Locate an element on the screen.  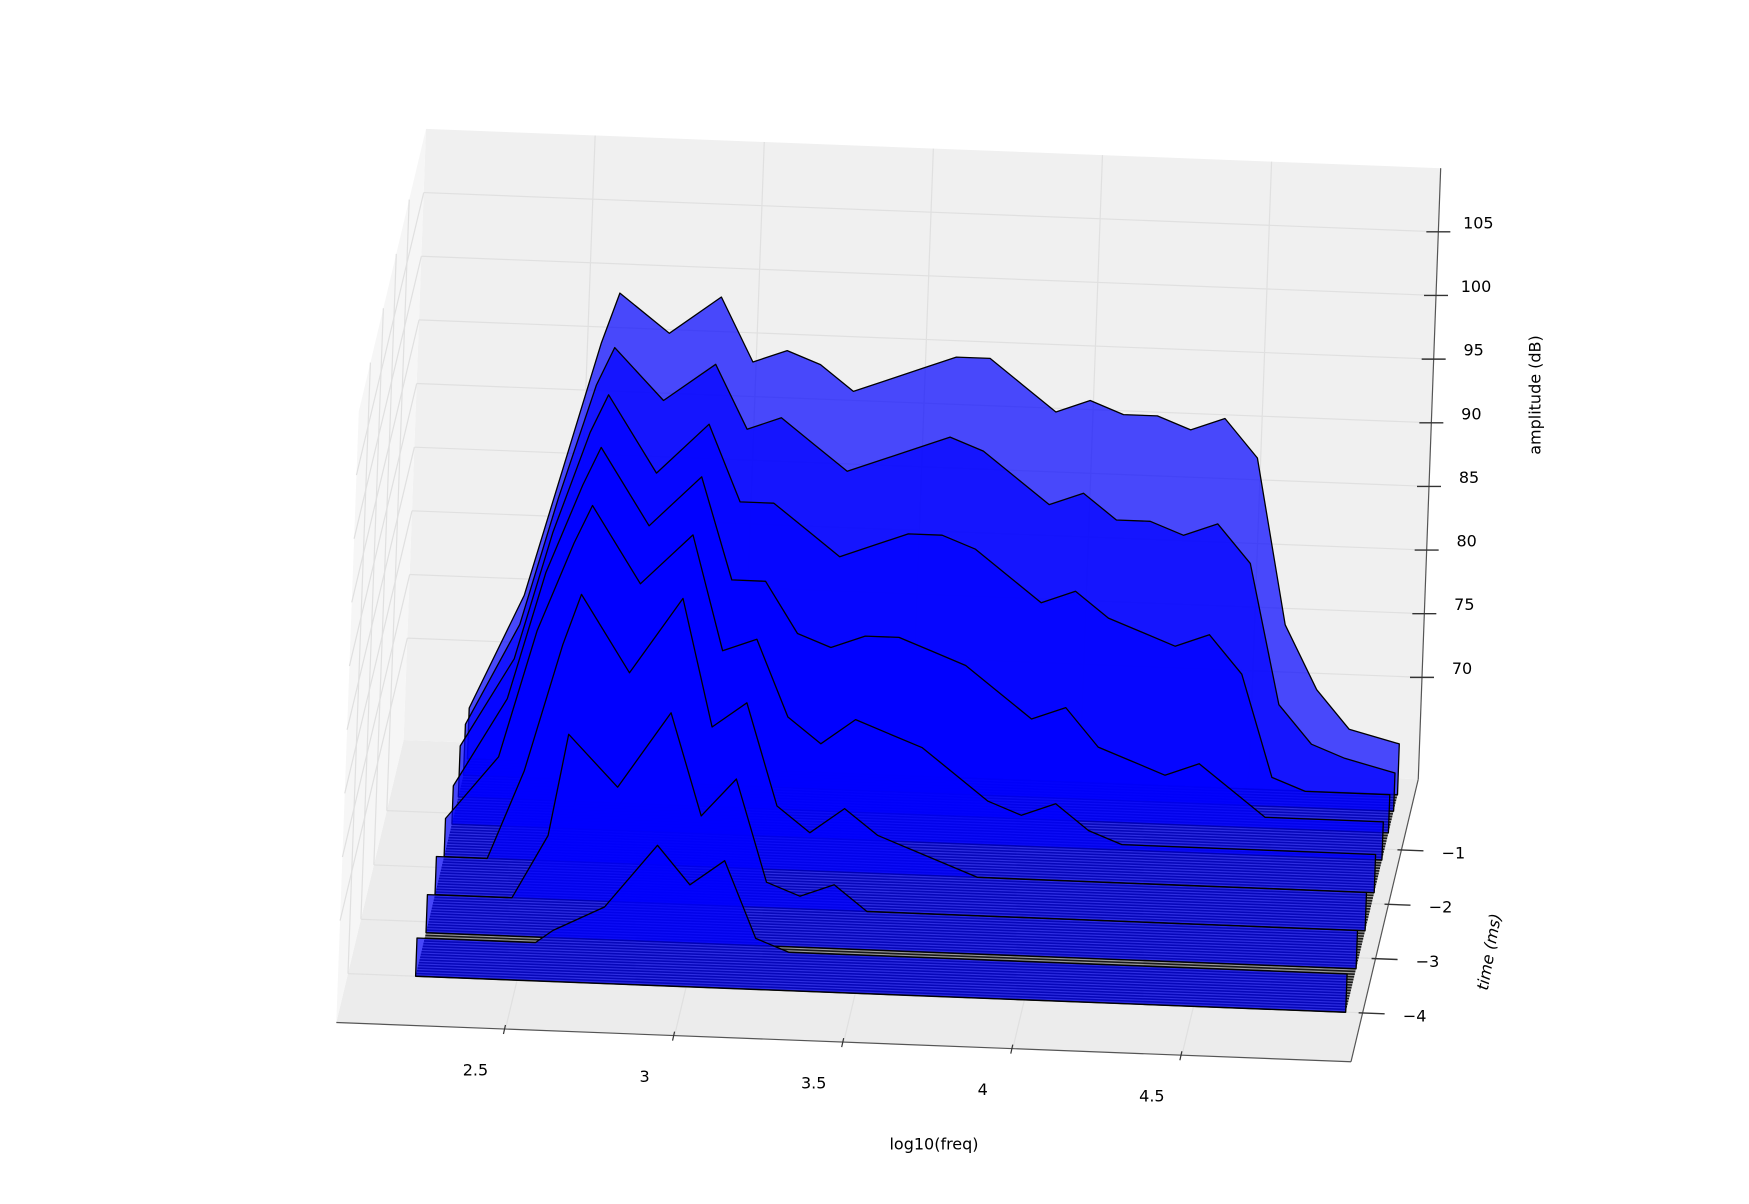
z-tick-label: 70 is located at coordinates (1462, 668).